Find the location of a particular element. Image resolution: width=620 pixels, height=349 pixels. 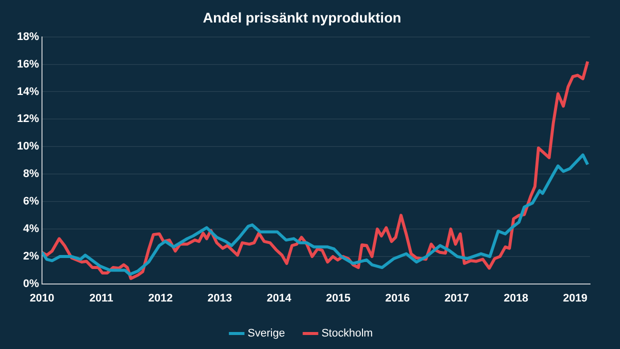

y-tick-label: 10% is located at coordinates (28, 146).